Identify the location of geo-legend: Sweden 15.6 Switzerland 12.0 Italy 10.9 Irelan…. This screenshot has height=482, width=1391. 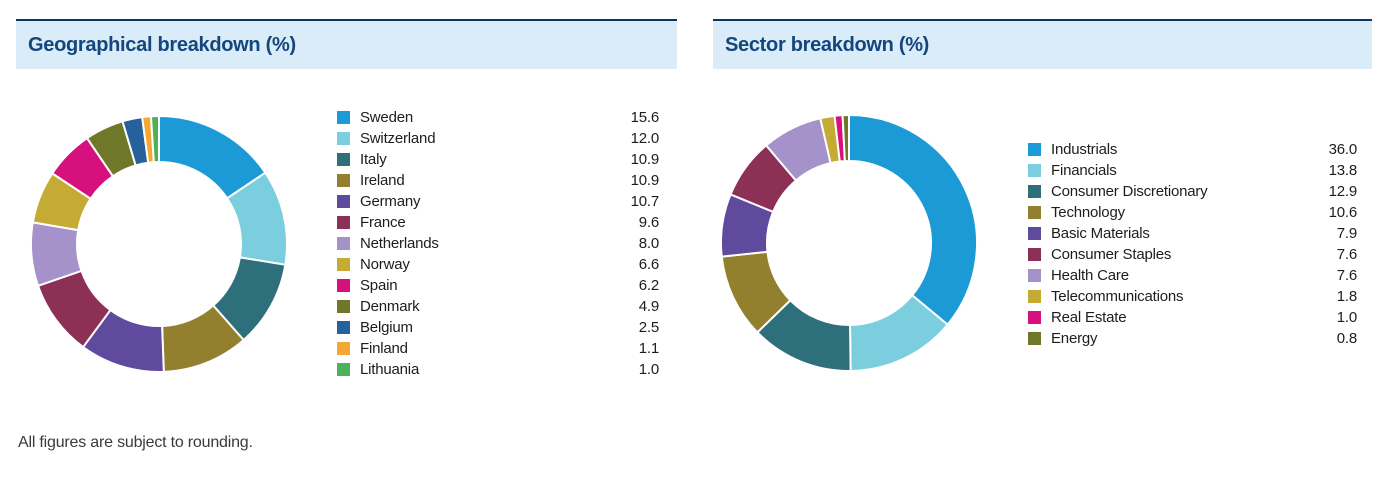
(498, 243).